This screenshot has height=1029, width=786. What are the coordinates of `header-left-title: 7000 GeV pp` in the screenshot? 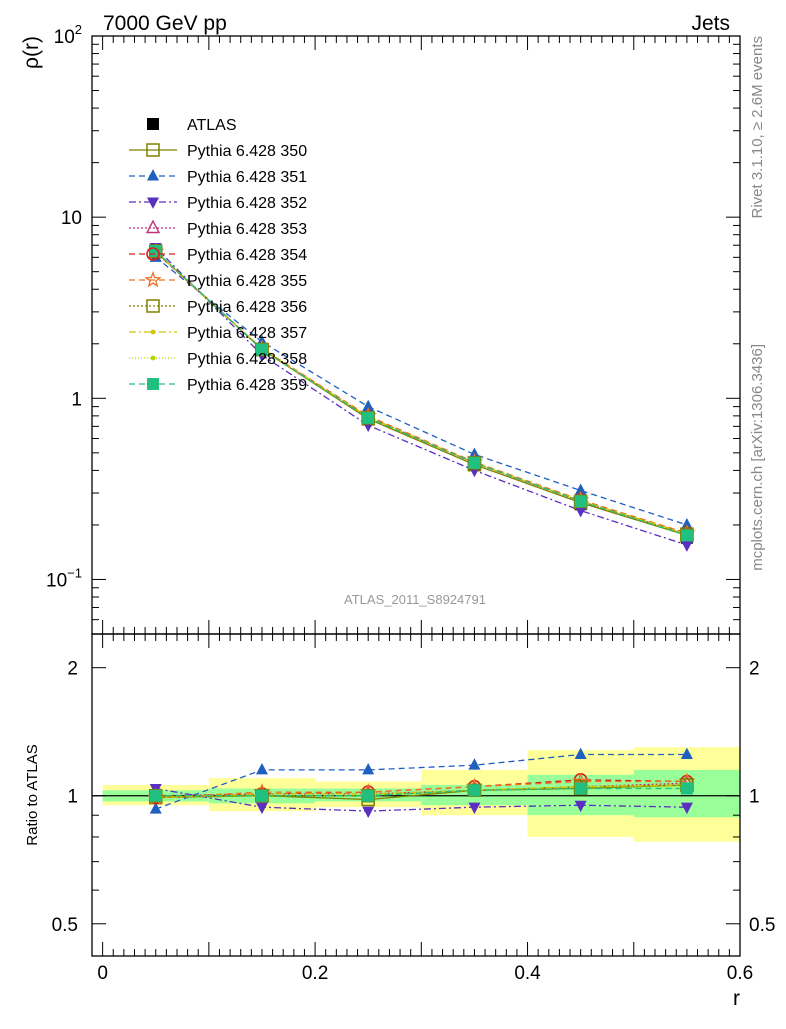 It's located at (165, 23).